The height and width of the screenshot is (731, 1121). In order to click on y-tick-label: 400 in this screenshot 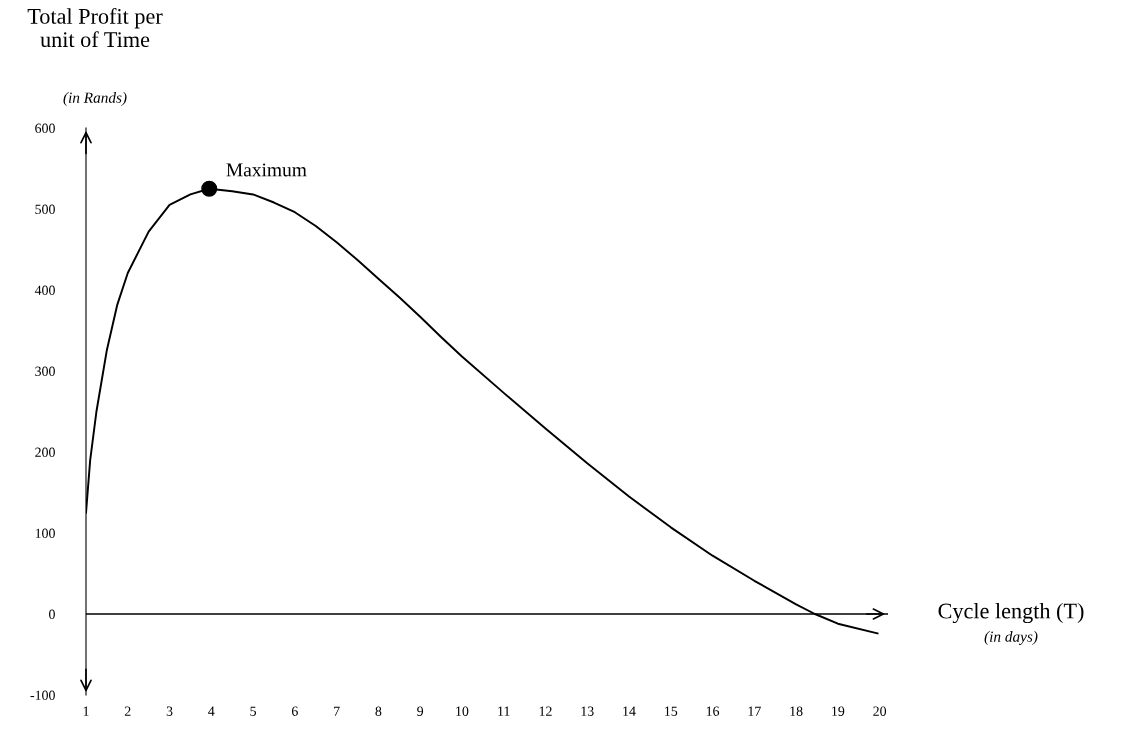, I will do `click(44, 290)`.